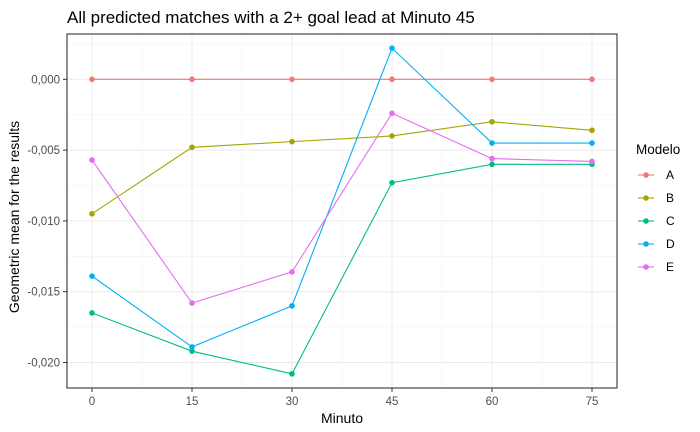  I want to click on x-tick-label: 30, so click(292, 402).